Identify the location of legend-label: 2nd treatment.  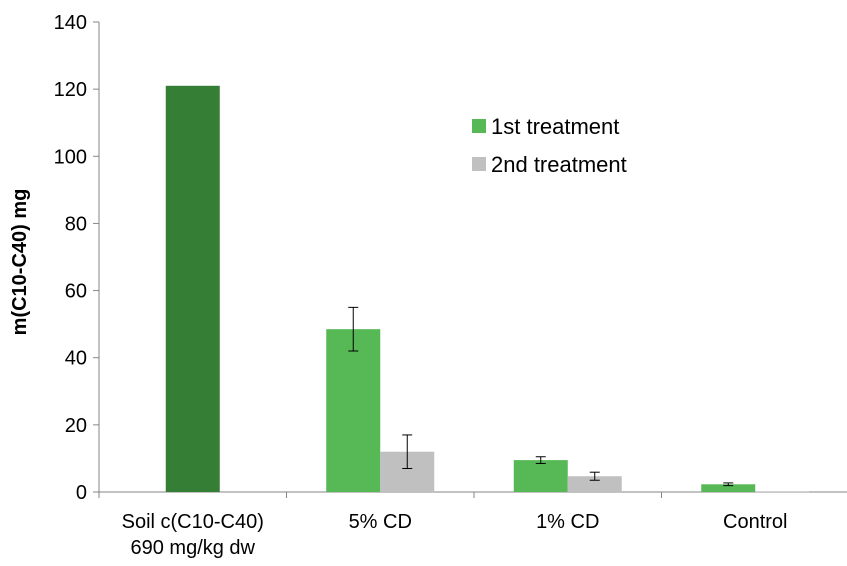
(559, 164).